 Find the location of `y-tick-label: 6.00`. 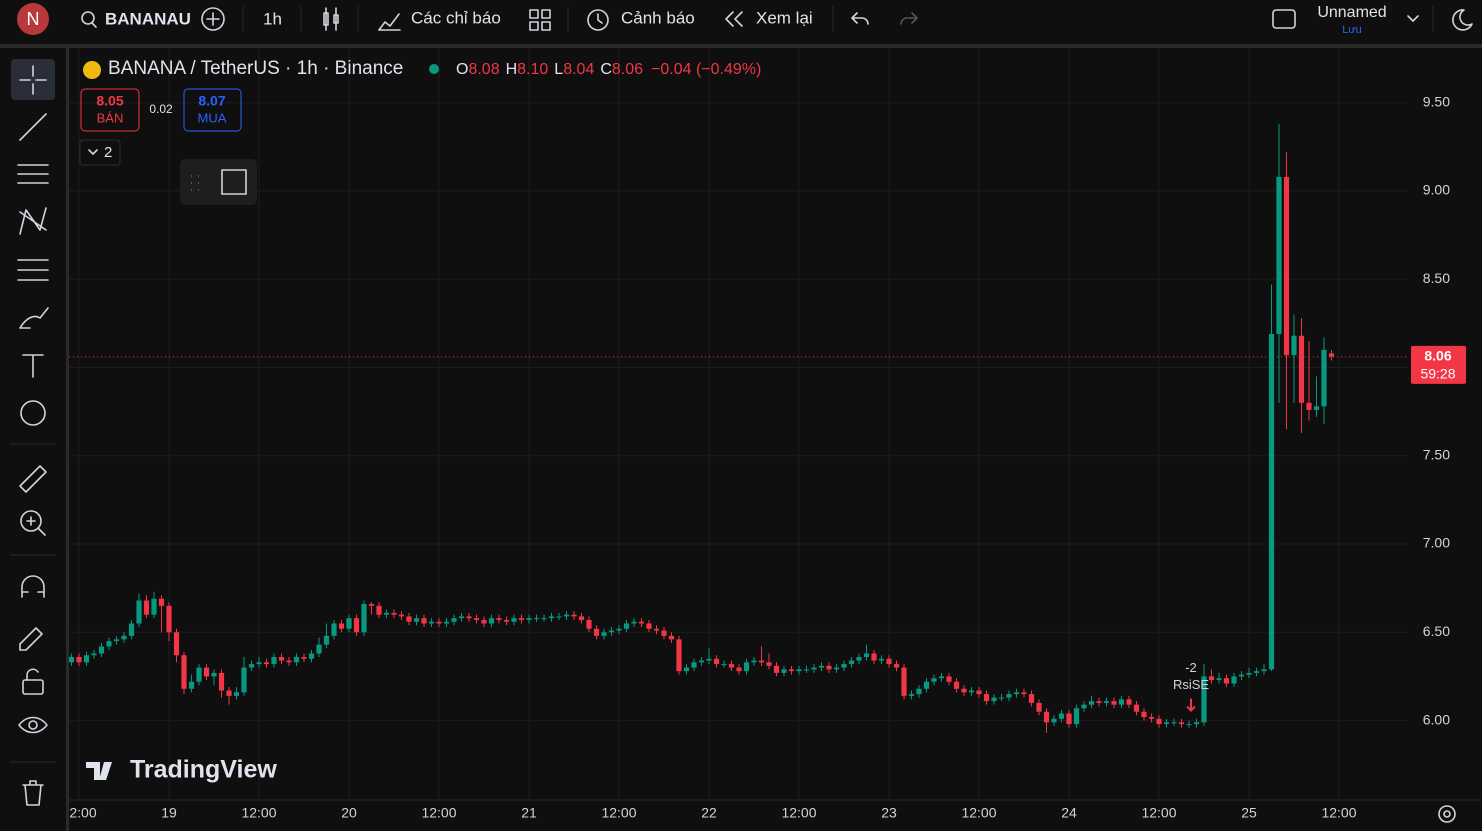

y-tick-label: 6.00 is located at coordinates (1436, 719).